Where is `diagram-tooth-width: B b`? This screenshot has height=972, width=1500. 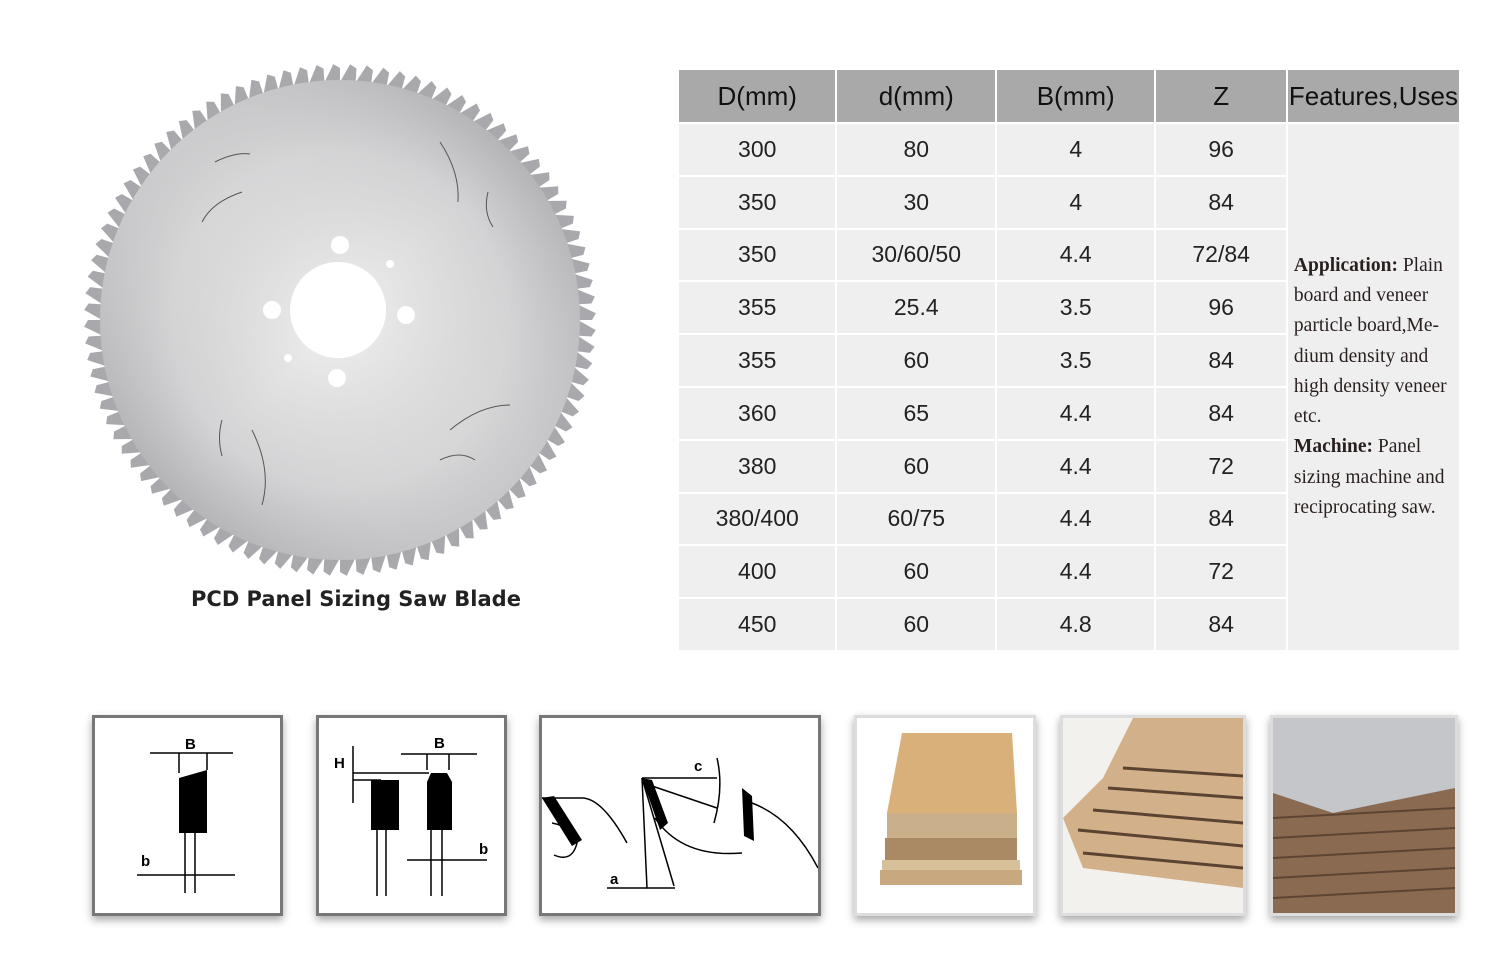
diagram-tooth-width: B b is located at coordinates (187, 815).